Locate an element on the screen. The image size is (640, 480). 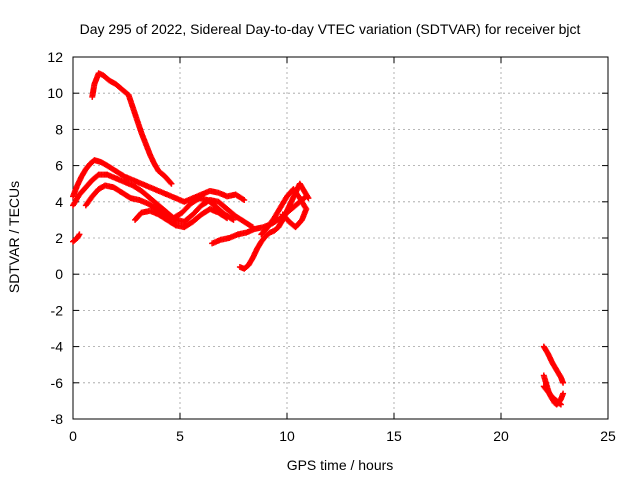
y-tick-label: 10 is located at coordinates (55, 93).